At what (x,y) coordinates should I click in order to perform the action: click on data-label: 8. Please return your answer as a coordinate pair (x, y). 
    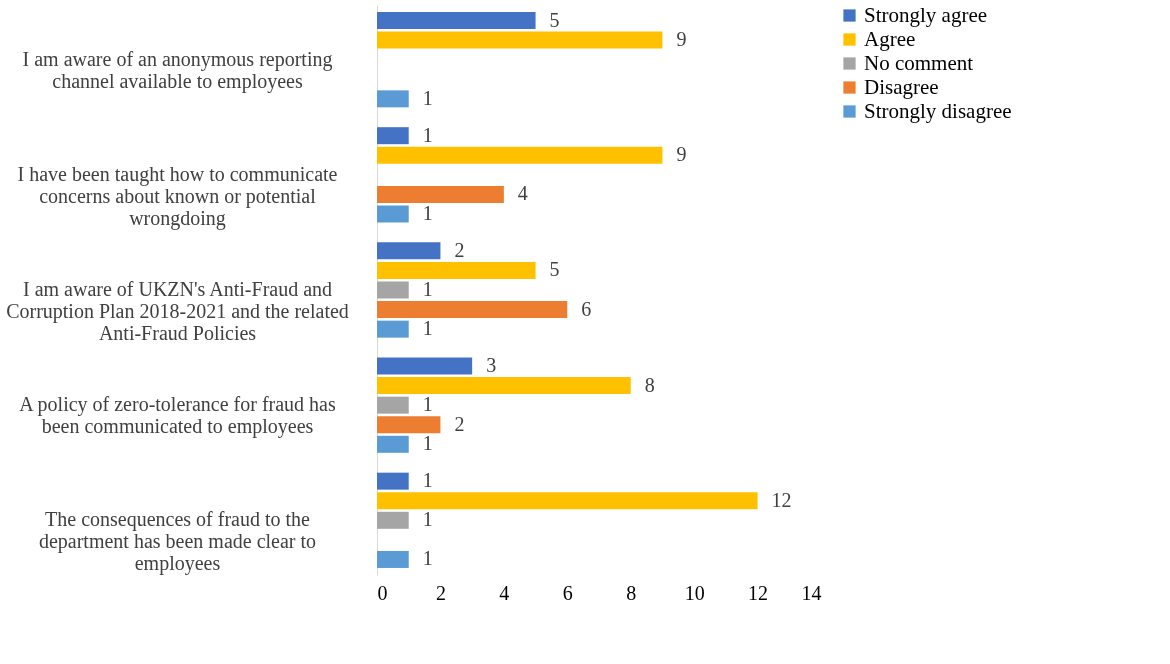
    Looking at the image, I should click on (649, 384).